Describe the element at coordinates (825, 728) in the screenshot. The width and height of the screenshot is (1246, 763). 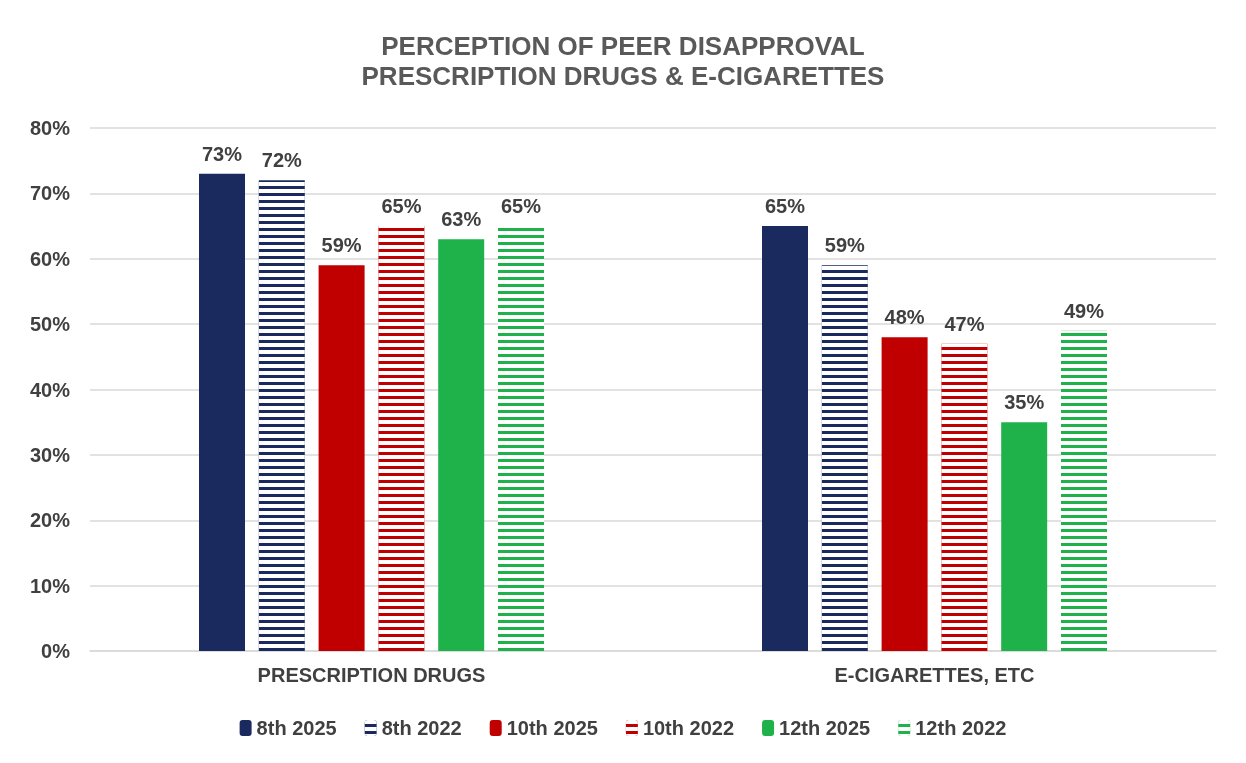
I see `legend-label: 12th 2025` at that location.